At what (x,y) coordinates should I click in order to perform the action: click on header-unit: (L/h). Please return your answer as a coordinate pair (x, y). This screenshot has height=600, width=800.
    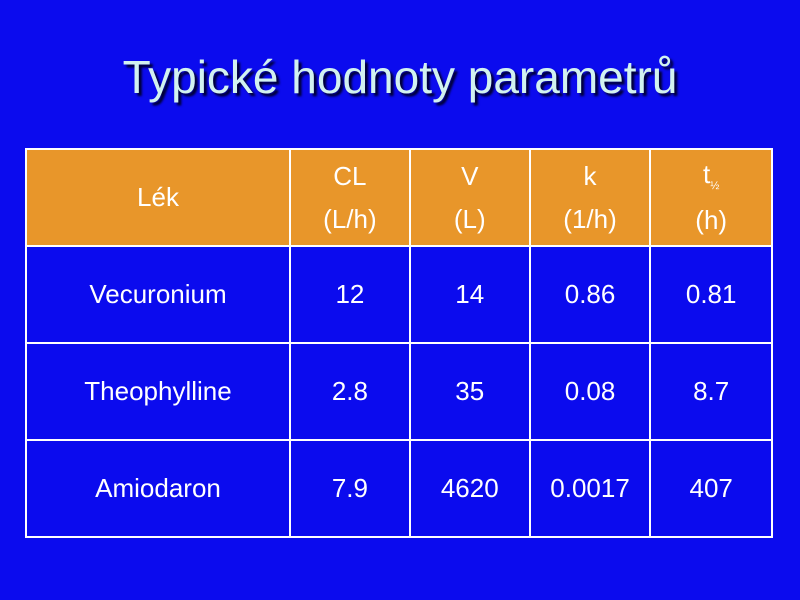
    Looking at the image, I should click on (350, 218).